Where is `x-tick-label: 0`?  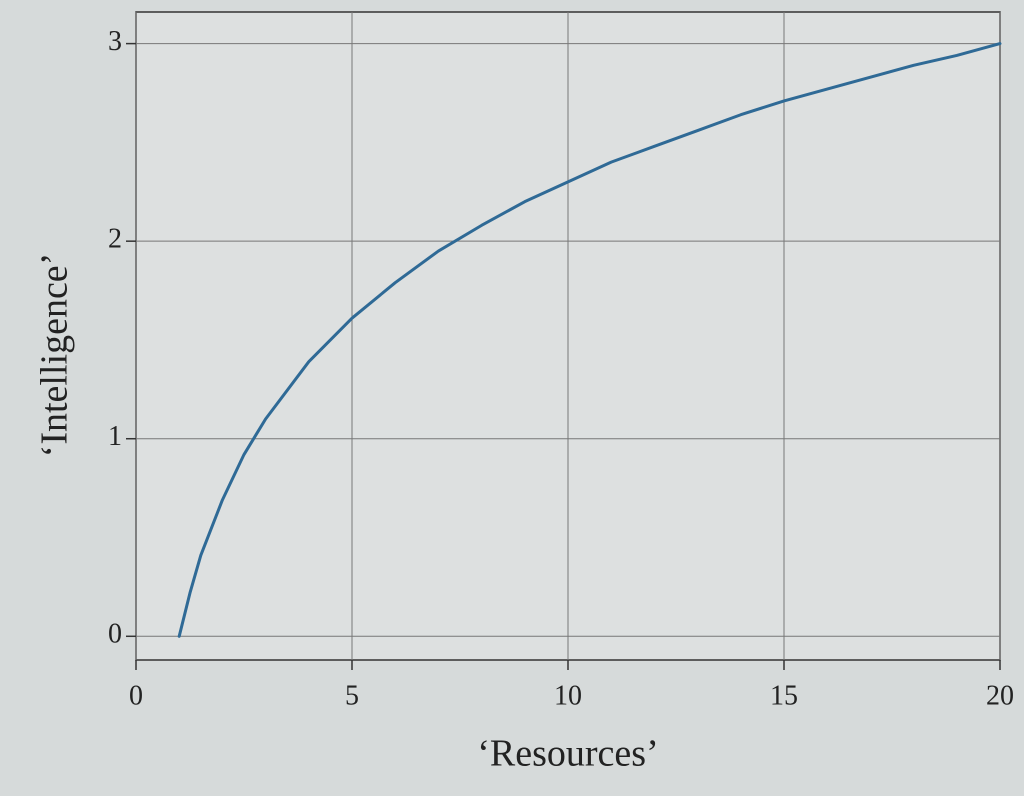
x-tick-label: 0 is located at coordinates (136, 695).